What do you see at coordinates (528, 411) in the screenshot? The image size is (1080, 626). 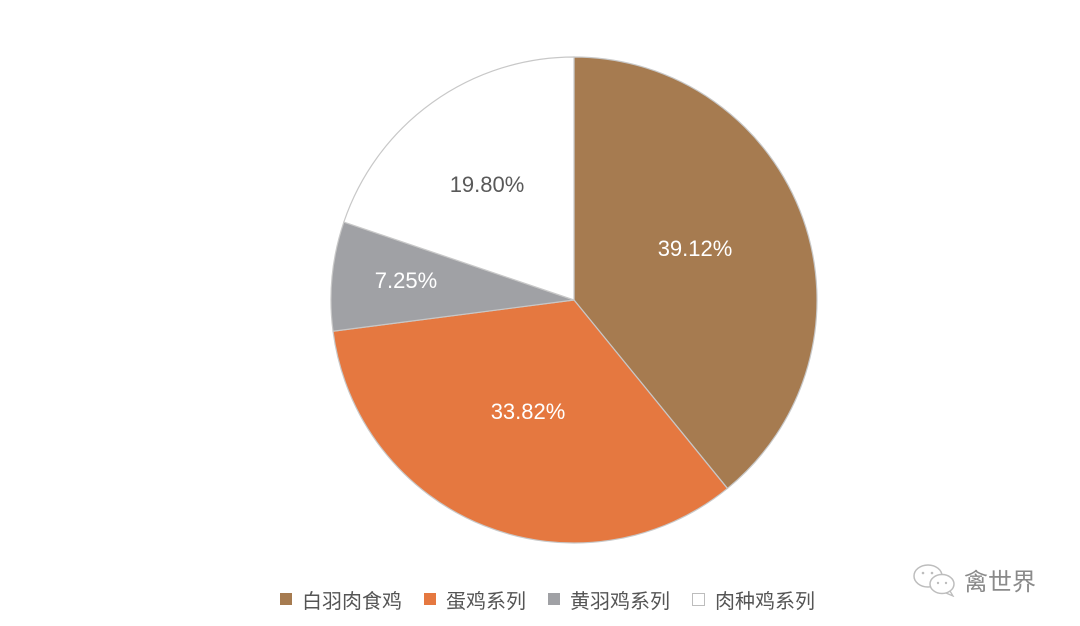 I see `slice-value-label: 33.82%` at bounding box center [528, 411].